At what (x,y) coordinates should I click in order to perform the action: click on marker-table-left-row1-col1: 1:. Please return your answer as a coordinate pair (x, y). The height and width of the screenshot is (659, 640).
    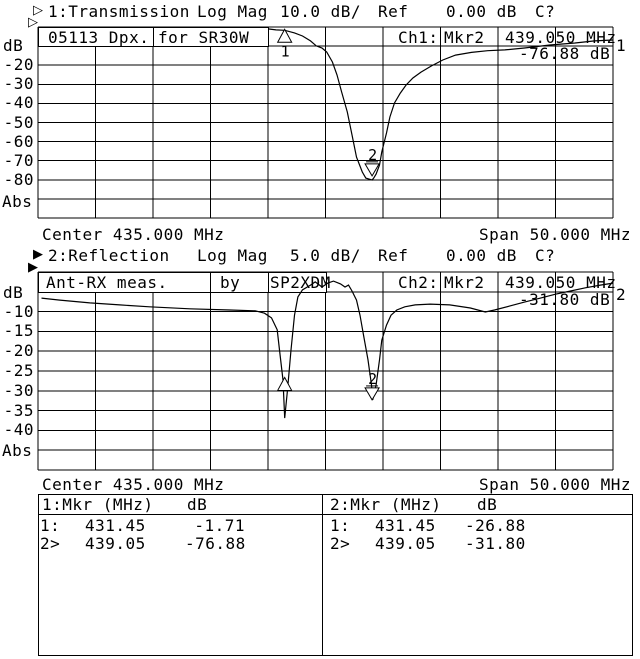
    Looking at the image, I should click on (50, 525).